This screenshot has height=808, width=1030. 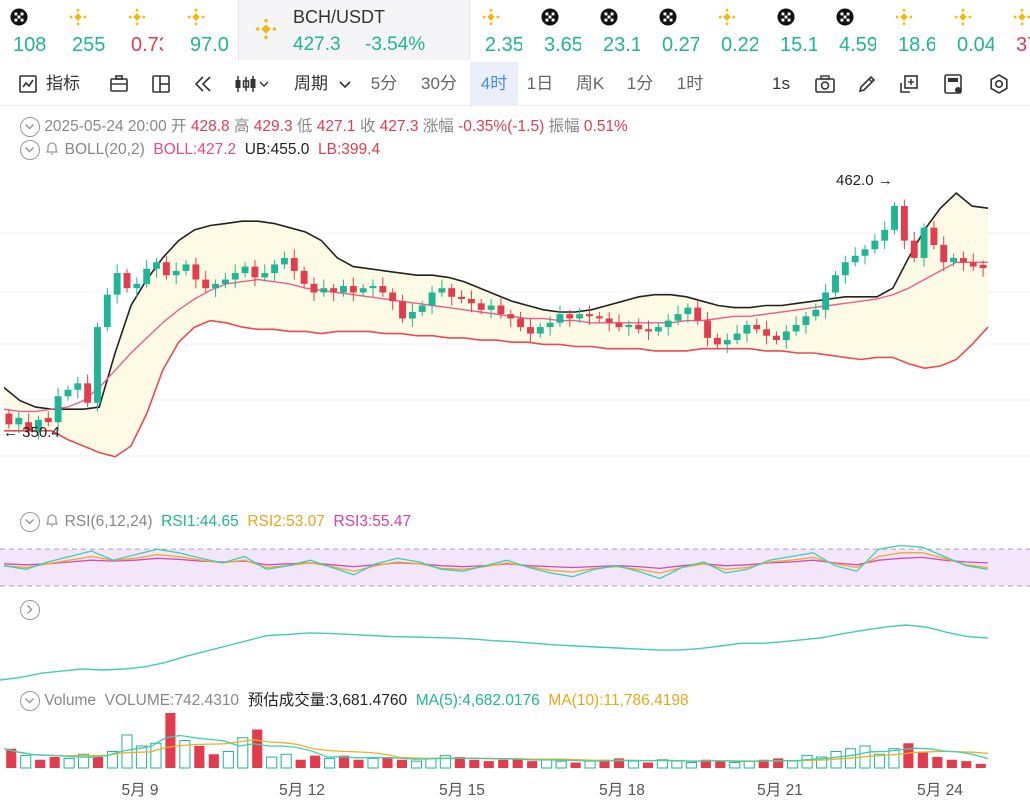 What do you see at coordinates (1023, 45) in the screenshot?
I see `ticker-value: 37` at bounding box center [1023, 45].